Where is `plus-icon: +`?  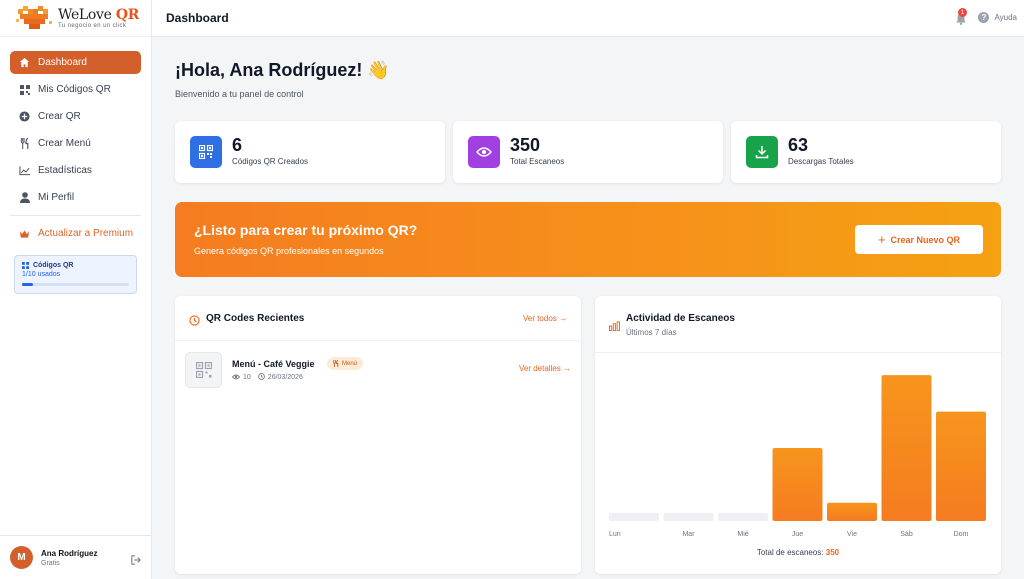
plus-icon: + is located at coordinates (881, 239).